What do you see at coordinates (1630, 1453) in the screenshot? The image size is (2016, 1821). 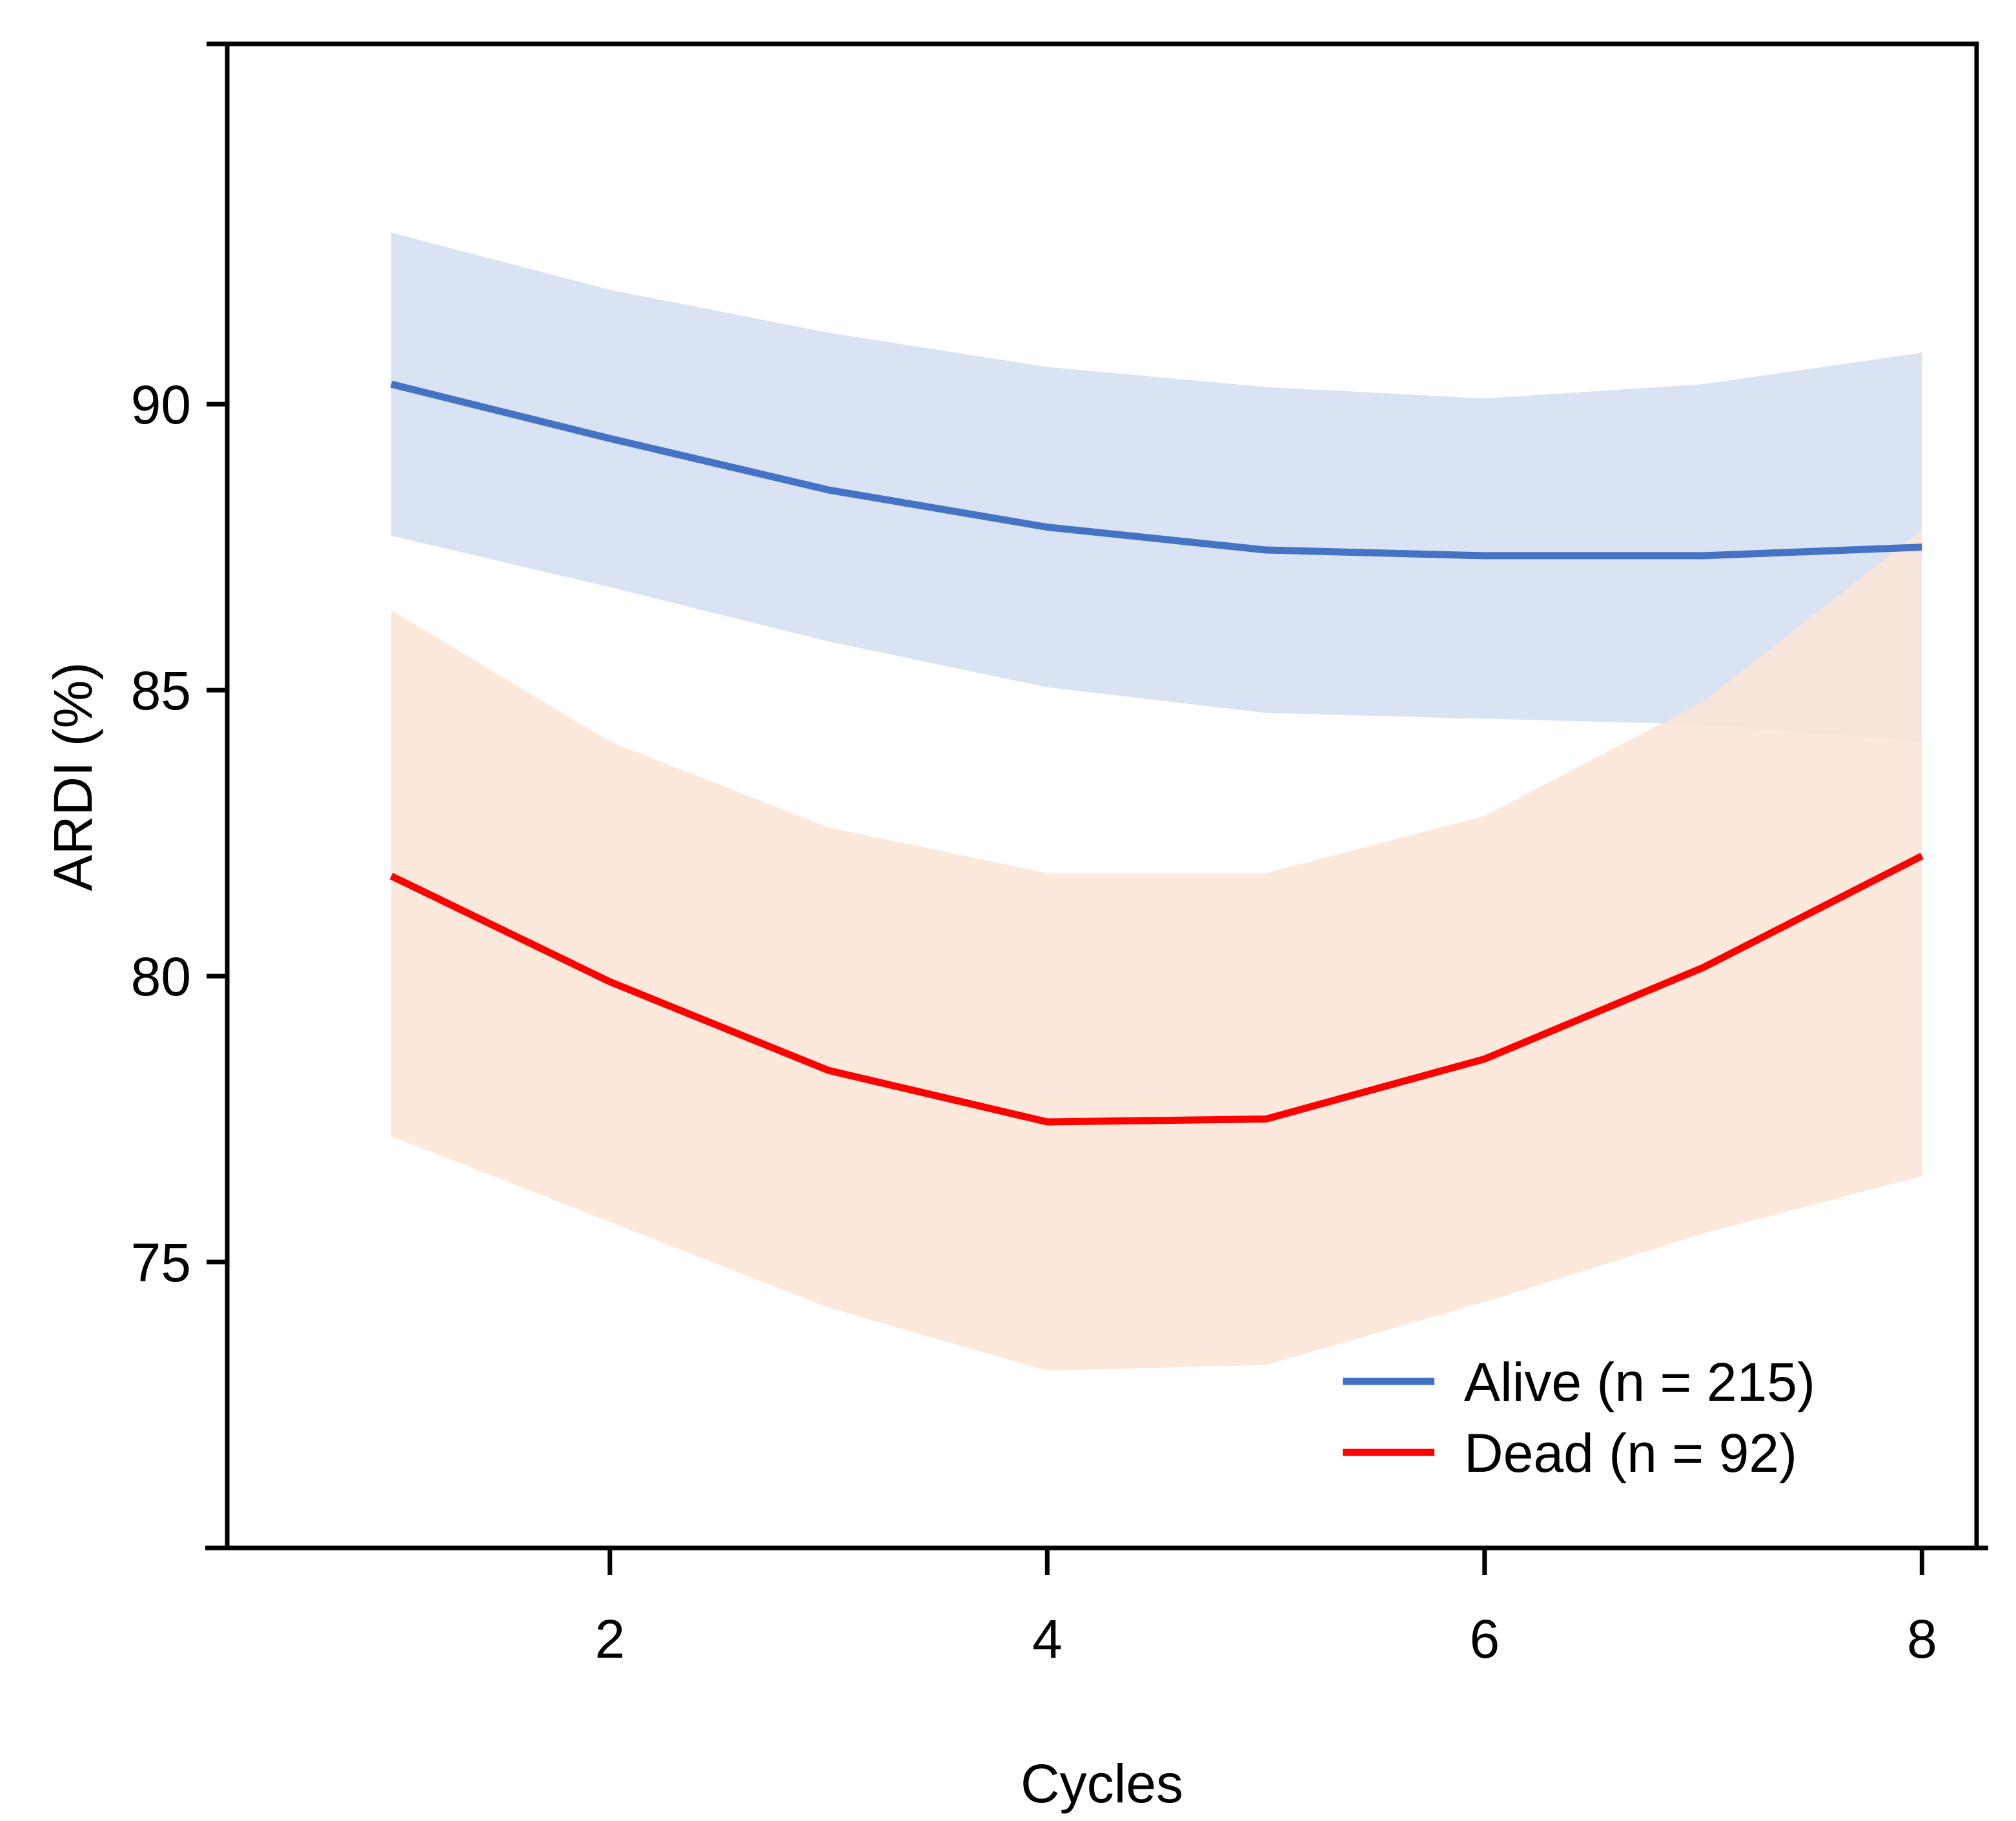 I see `legend-label-dead: Dead (n = 92)` at bounding box center [1630, 1453].